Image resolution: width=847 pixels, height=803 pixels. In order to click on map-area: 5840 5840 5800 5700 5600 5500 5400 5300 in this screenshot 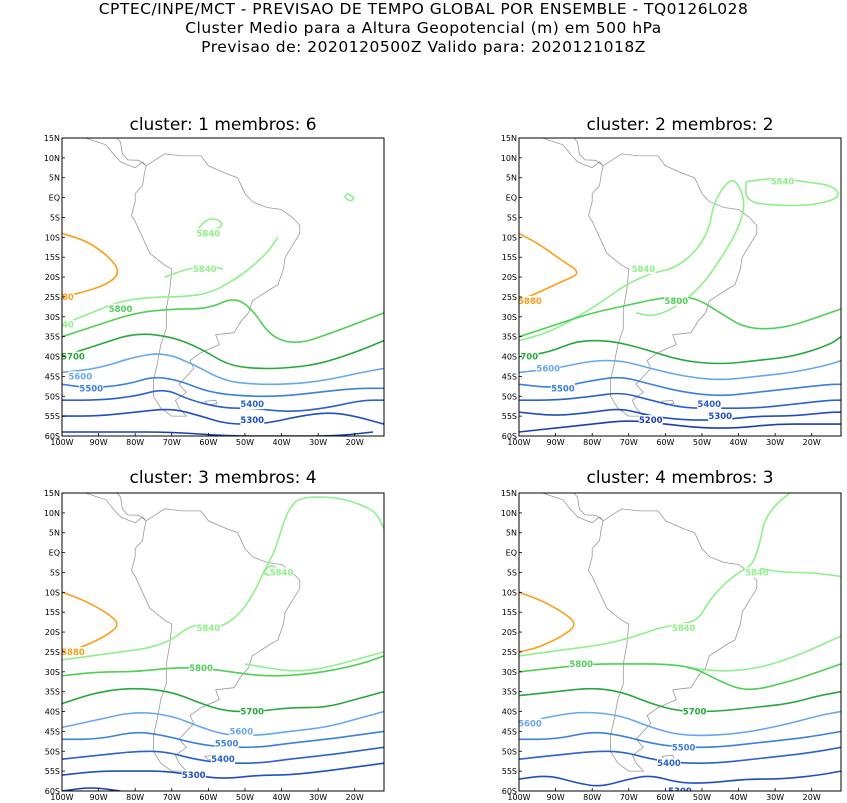, I will do `click(679, 642)`.